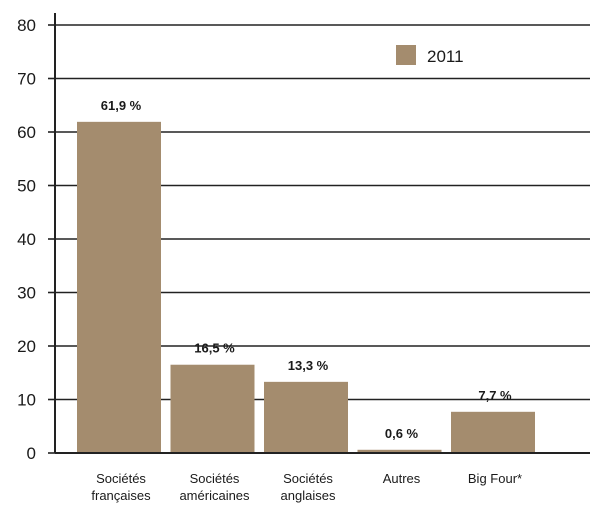 The height and width of the screenshot is (507, 595). What do you see at coordinates (308, 495) in the screenshot?
I see `x-category-label: anglaises` at bounding box center [308, 495].